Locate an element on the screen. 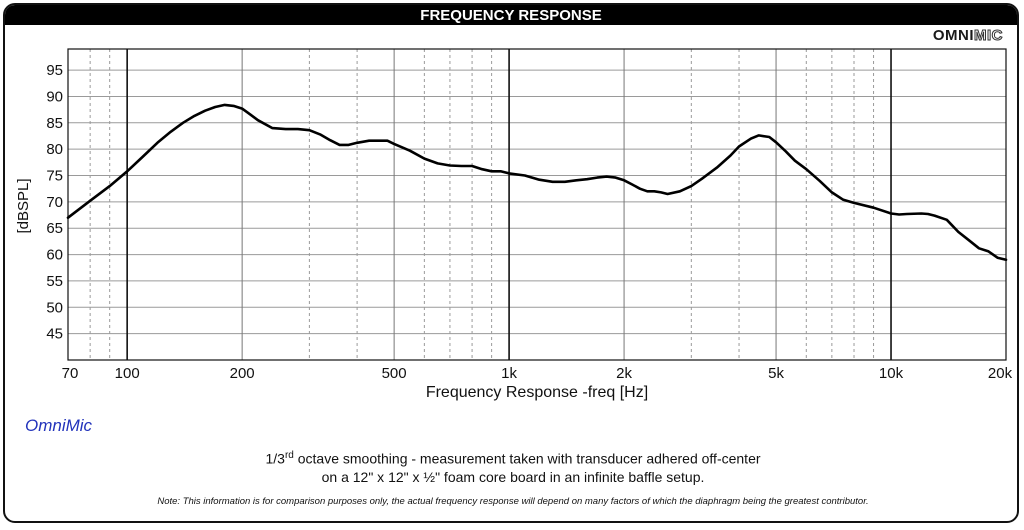 Image resolution: width=1024 pixels, height=530 pixels. y-tick-label: 70 is located at coordinates (54, 202).